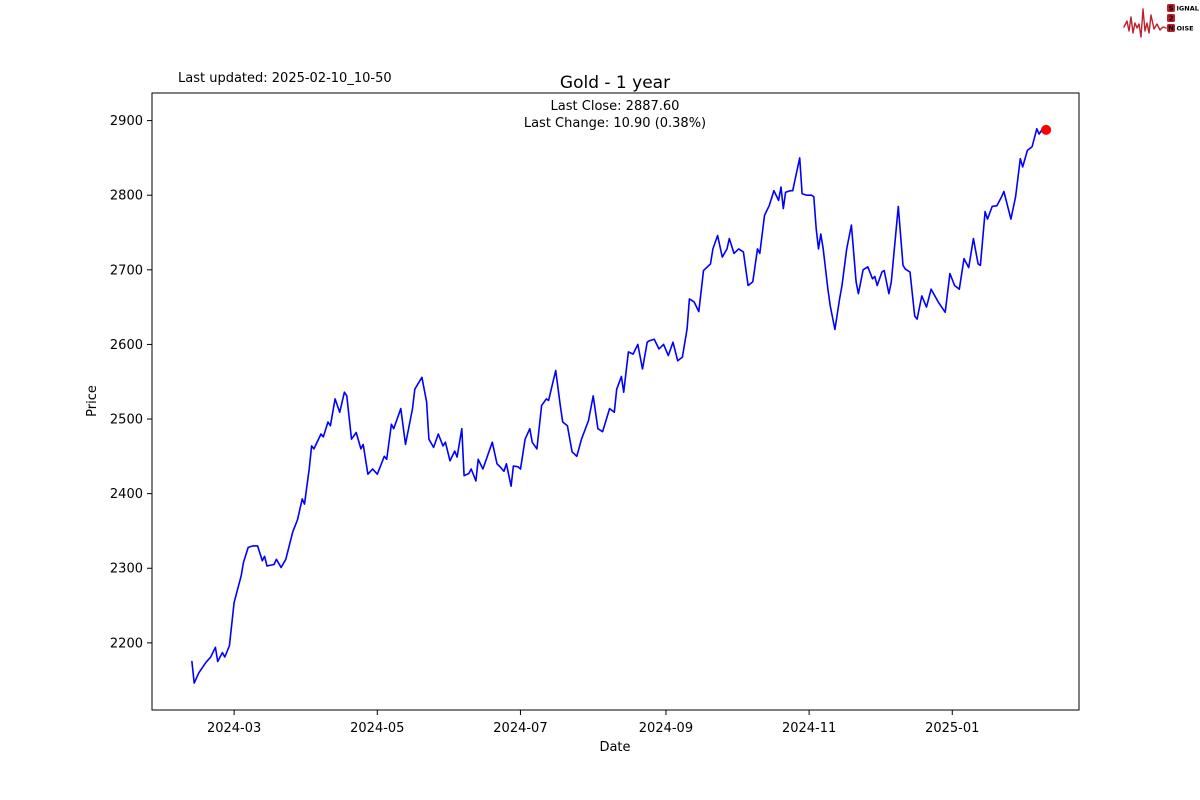 This screenshot has height=800, width=1200. Describe the element at coordinates (1185, 29) in the screenshot. I see `logo-word-noise-rest: OISE` at that location.